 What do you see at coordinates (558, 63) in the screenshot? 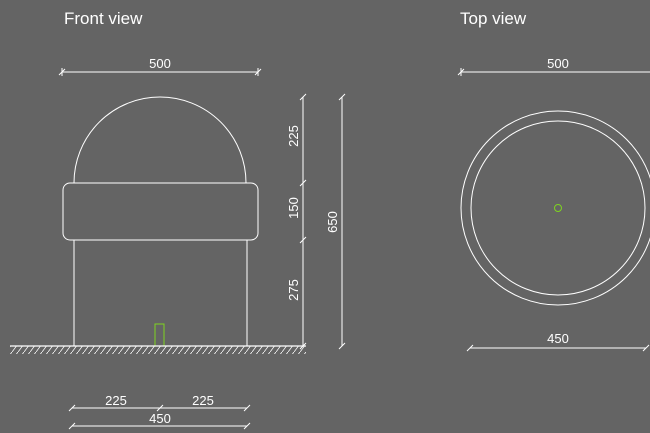
I see `dim-top-outer-label: 500` at bounding box center [558, 63].